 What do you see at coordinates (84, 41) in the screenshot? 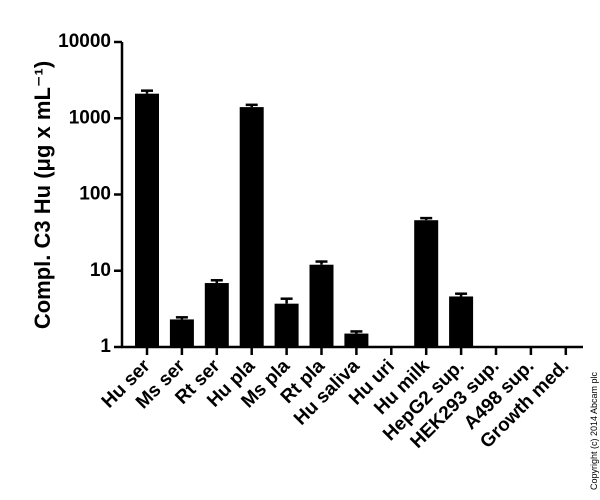
I see `y-tick-label: 10000` at bounding box center [84, 41].